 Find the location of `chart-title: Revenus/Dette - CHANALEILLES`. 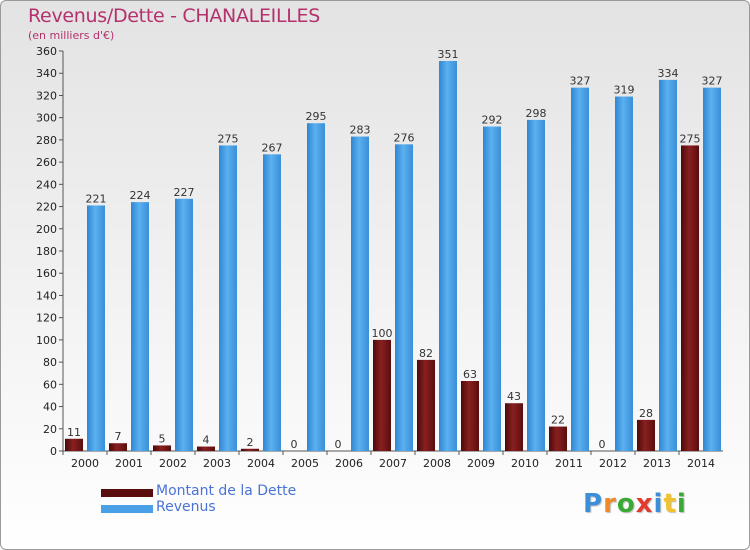

chart-title: Revenus/Dette - CHANALEILLES is located at coordinates (174, 16).